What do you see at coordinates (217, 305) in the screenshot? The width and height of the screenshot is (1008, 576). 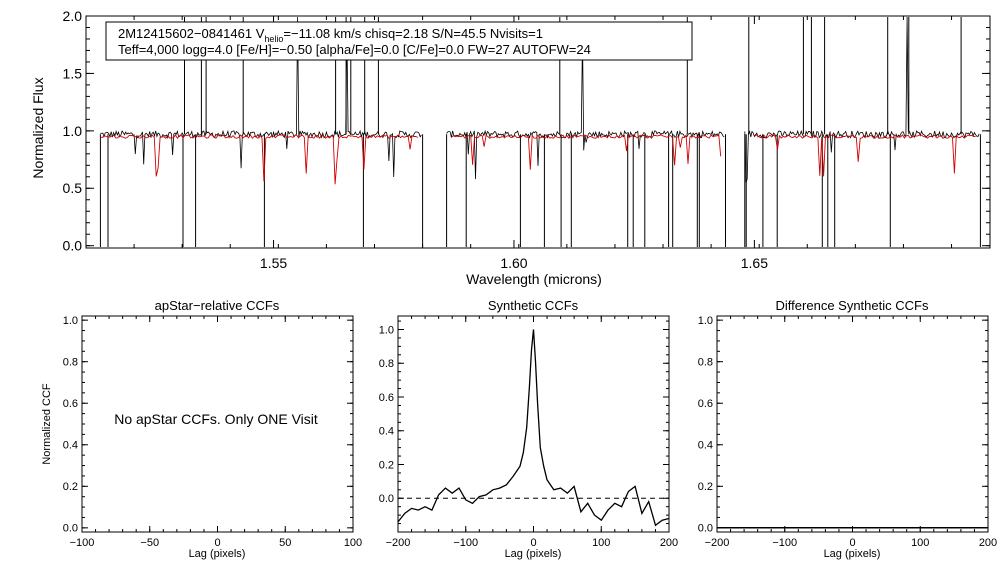 I see `apstar-ccf-title: apStar−relative CCFs` at bounding box center [217, 305].